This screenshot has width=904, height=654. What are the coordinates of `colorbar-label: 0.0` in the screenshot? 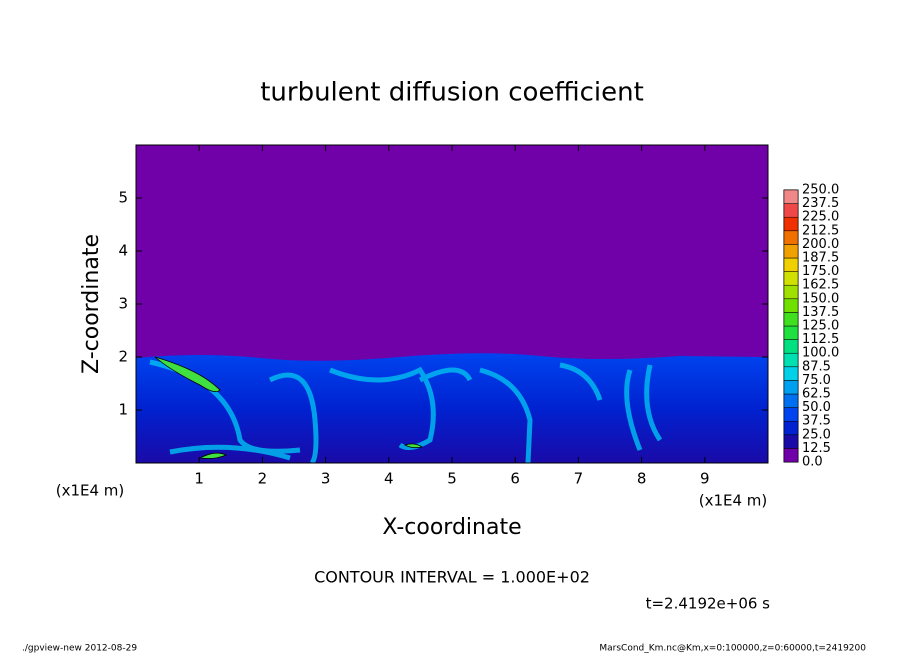 It's located at (812, 462).